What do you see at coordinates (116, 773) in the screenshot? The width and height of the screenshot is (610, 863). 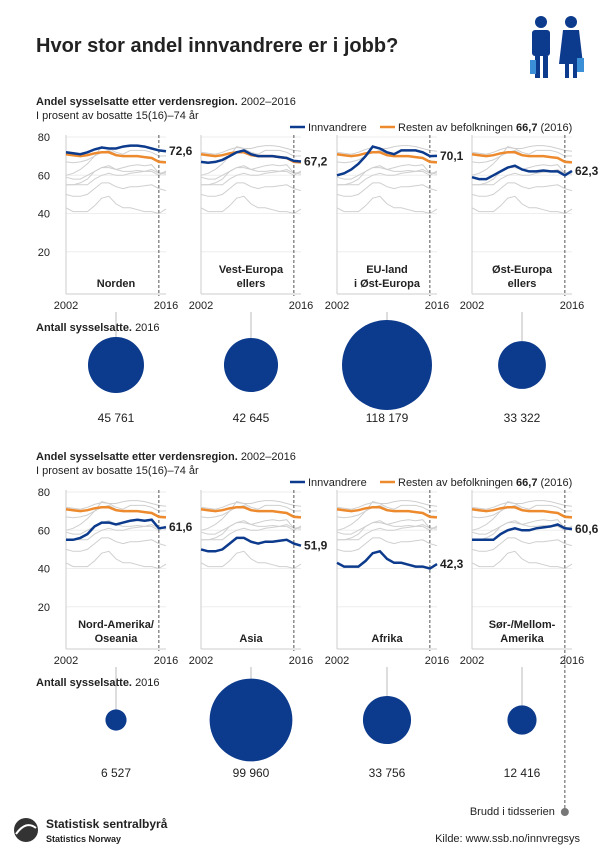 I see `count-label: 6 527` at bounding box center [116, 773].